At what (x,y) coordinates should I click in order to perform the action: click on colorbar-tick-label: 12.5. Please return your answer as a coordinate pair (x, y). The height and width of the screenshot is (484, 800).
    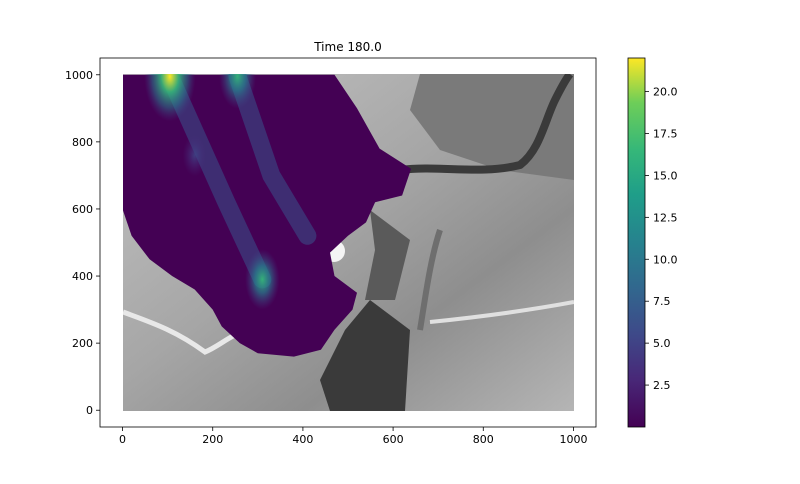
    Looking at the image, I should click on (665, 217).